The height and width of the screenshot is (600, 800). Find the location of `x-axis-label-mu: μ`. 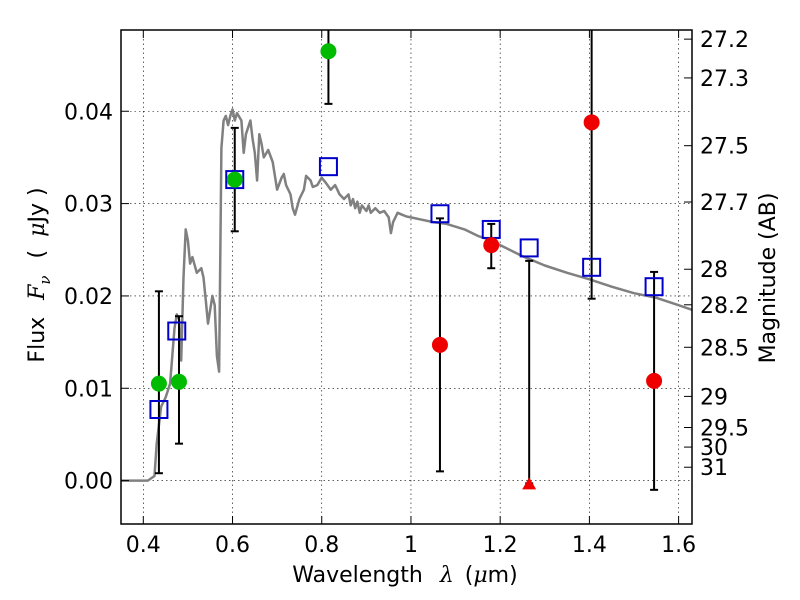

x-axis-label-mu: μ is located at coordinates (480, 575).